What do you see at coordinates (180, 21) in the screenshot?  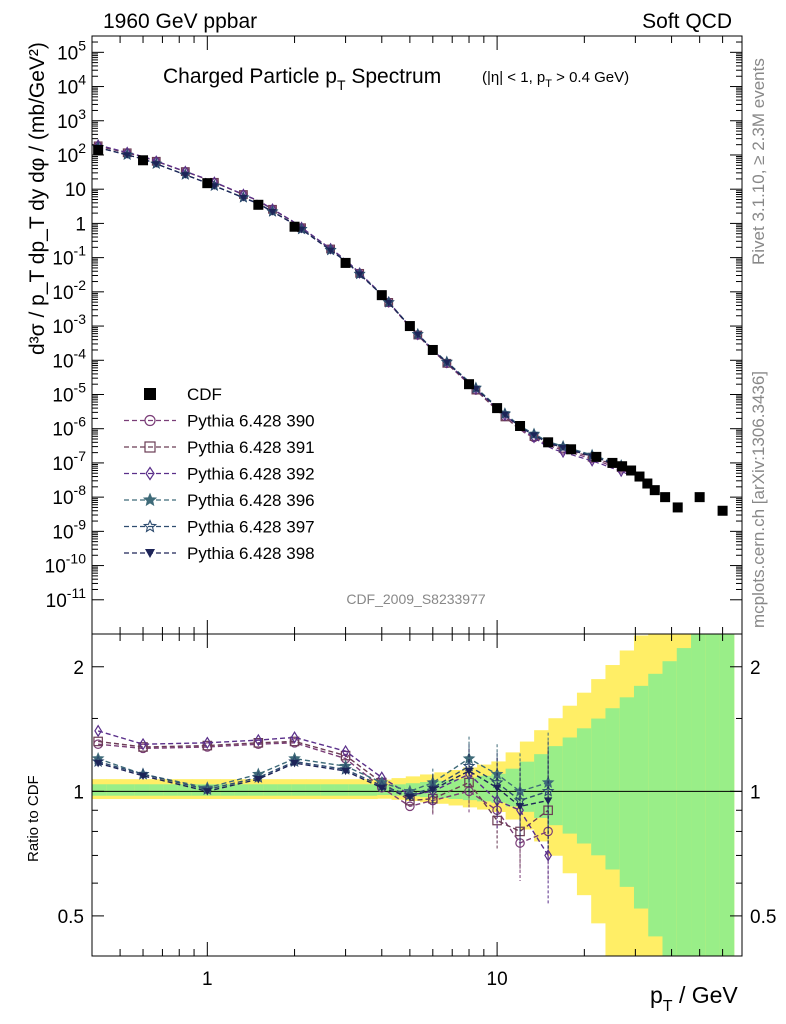 I see `energy-label: 1960 GeV ppbar` at bounding box center [180, 21].